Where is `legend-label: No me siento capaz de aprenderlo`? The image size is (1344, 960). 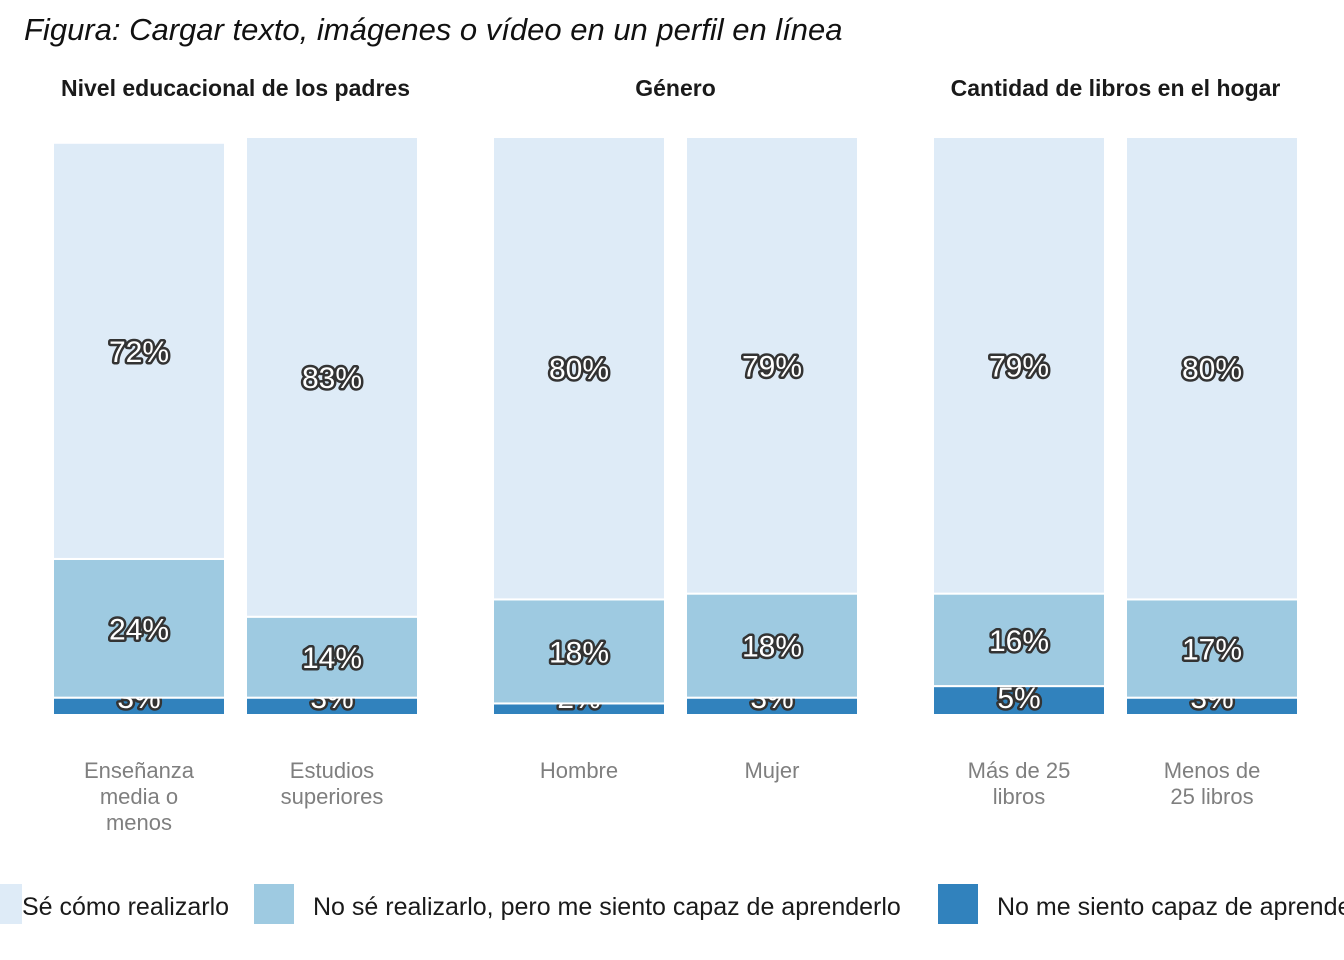 legend-label: No me siento capaz de aprenderlo is located at coordinates (1170, 907).